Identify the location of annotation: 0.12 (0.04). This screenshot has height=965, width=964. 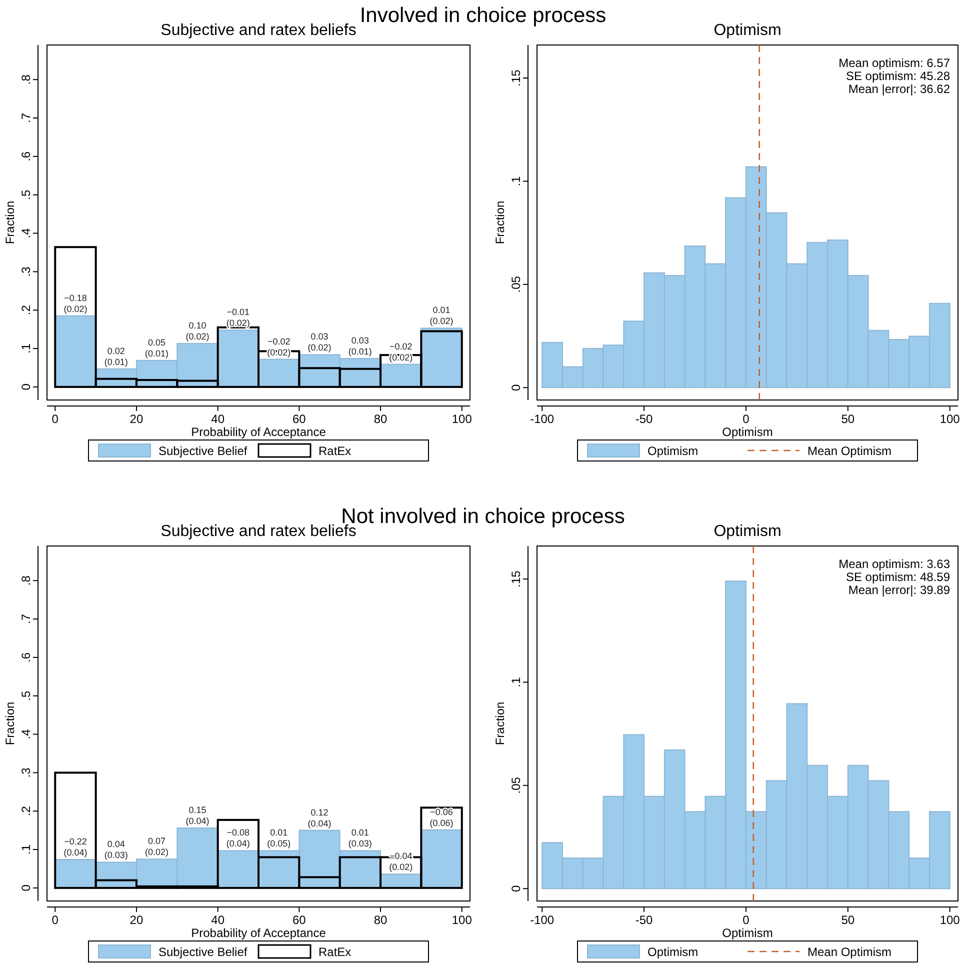
(320, 817).